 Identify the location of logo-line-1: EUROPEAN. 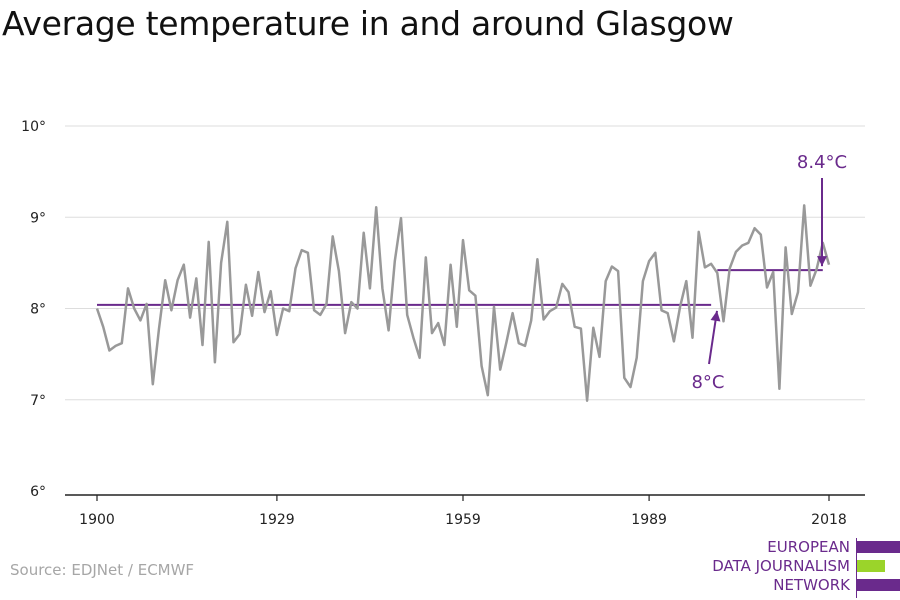
(808, 547).